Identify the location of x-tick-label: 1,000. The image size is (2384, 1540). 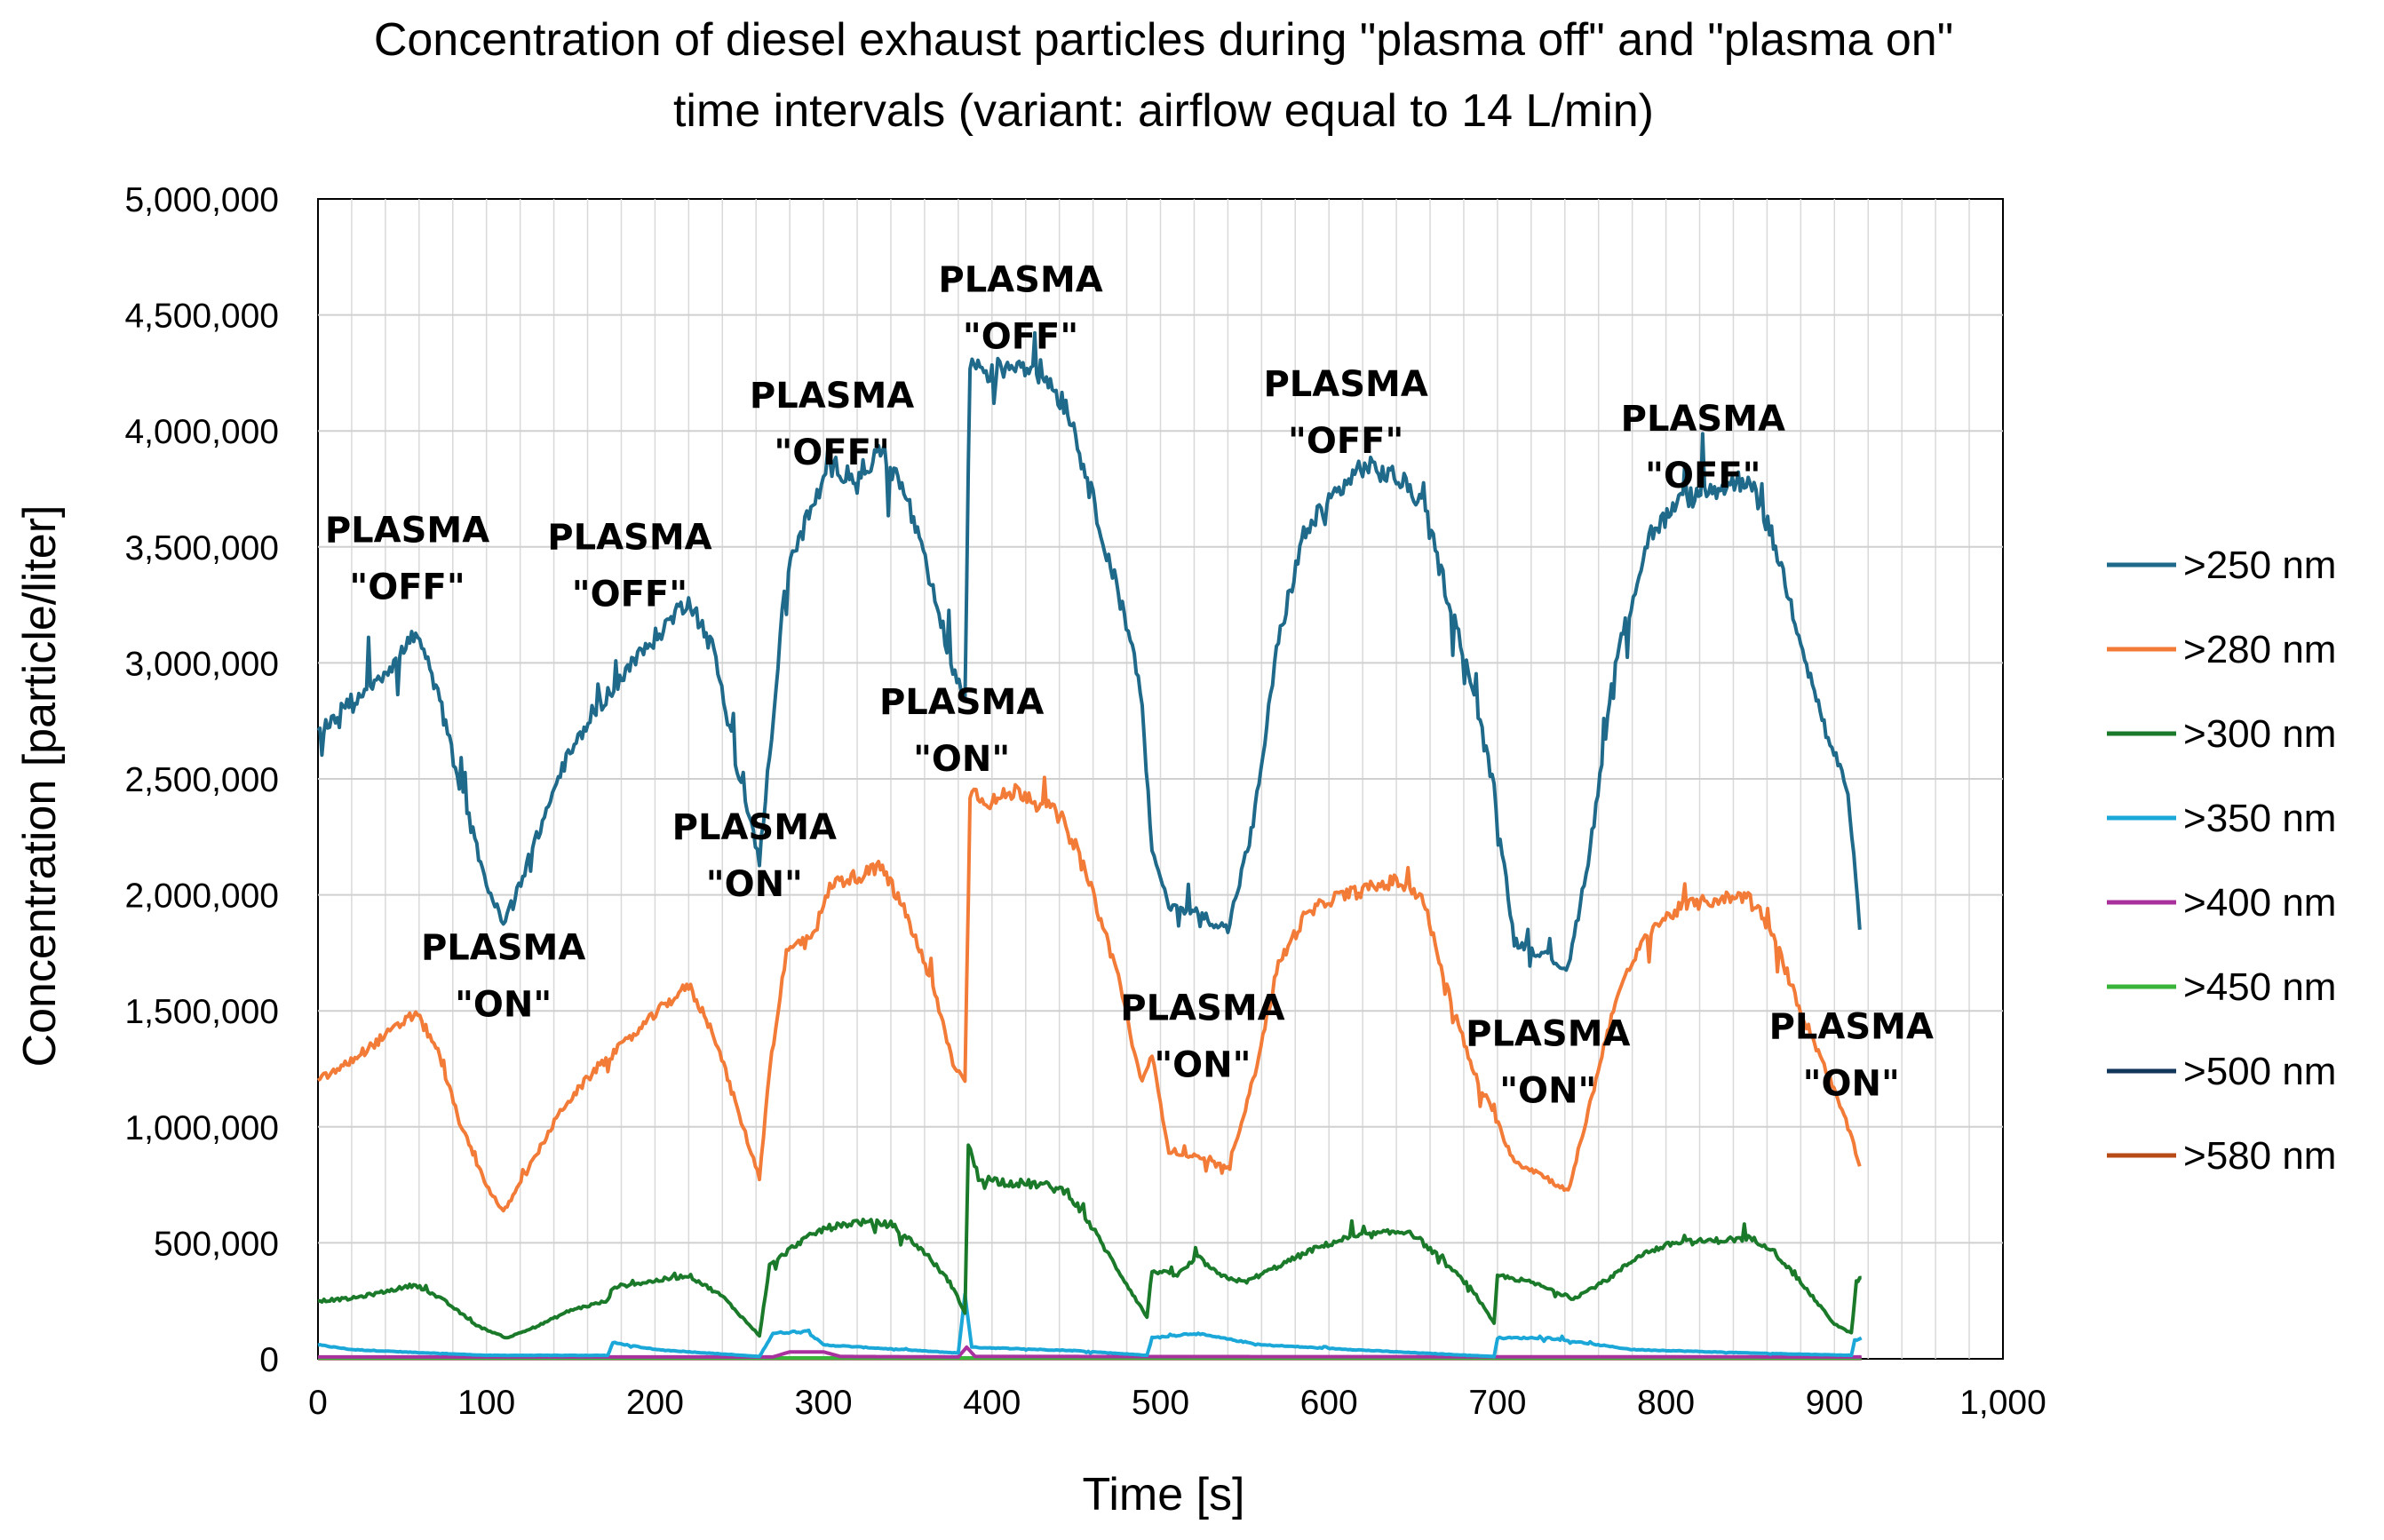
(2002, 1403).